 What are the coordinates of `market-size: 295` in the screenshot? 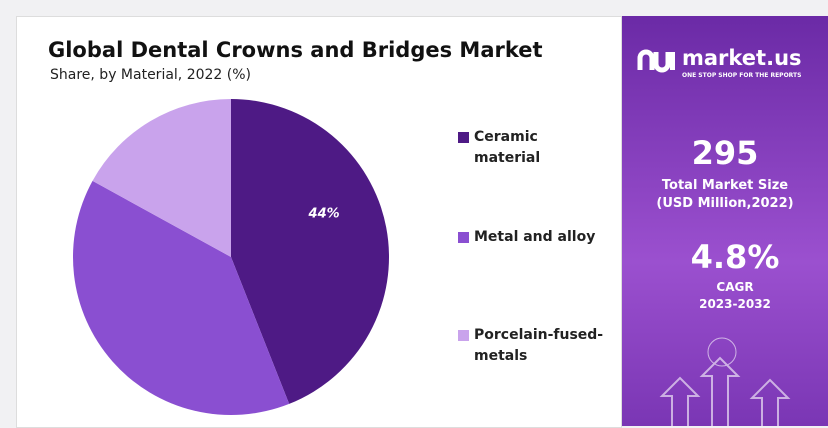 It's located at (725, 153).